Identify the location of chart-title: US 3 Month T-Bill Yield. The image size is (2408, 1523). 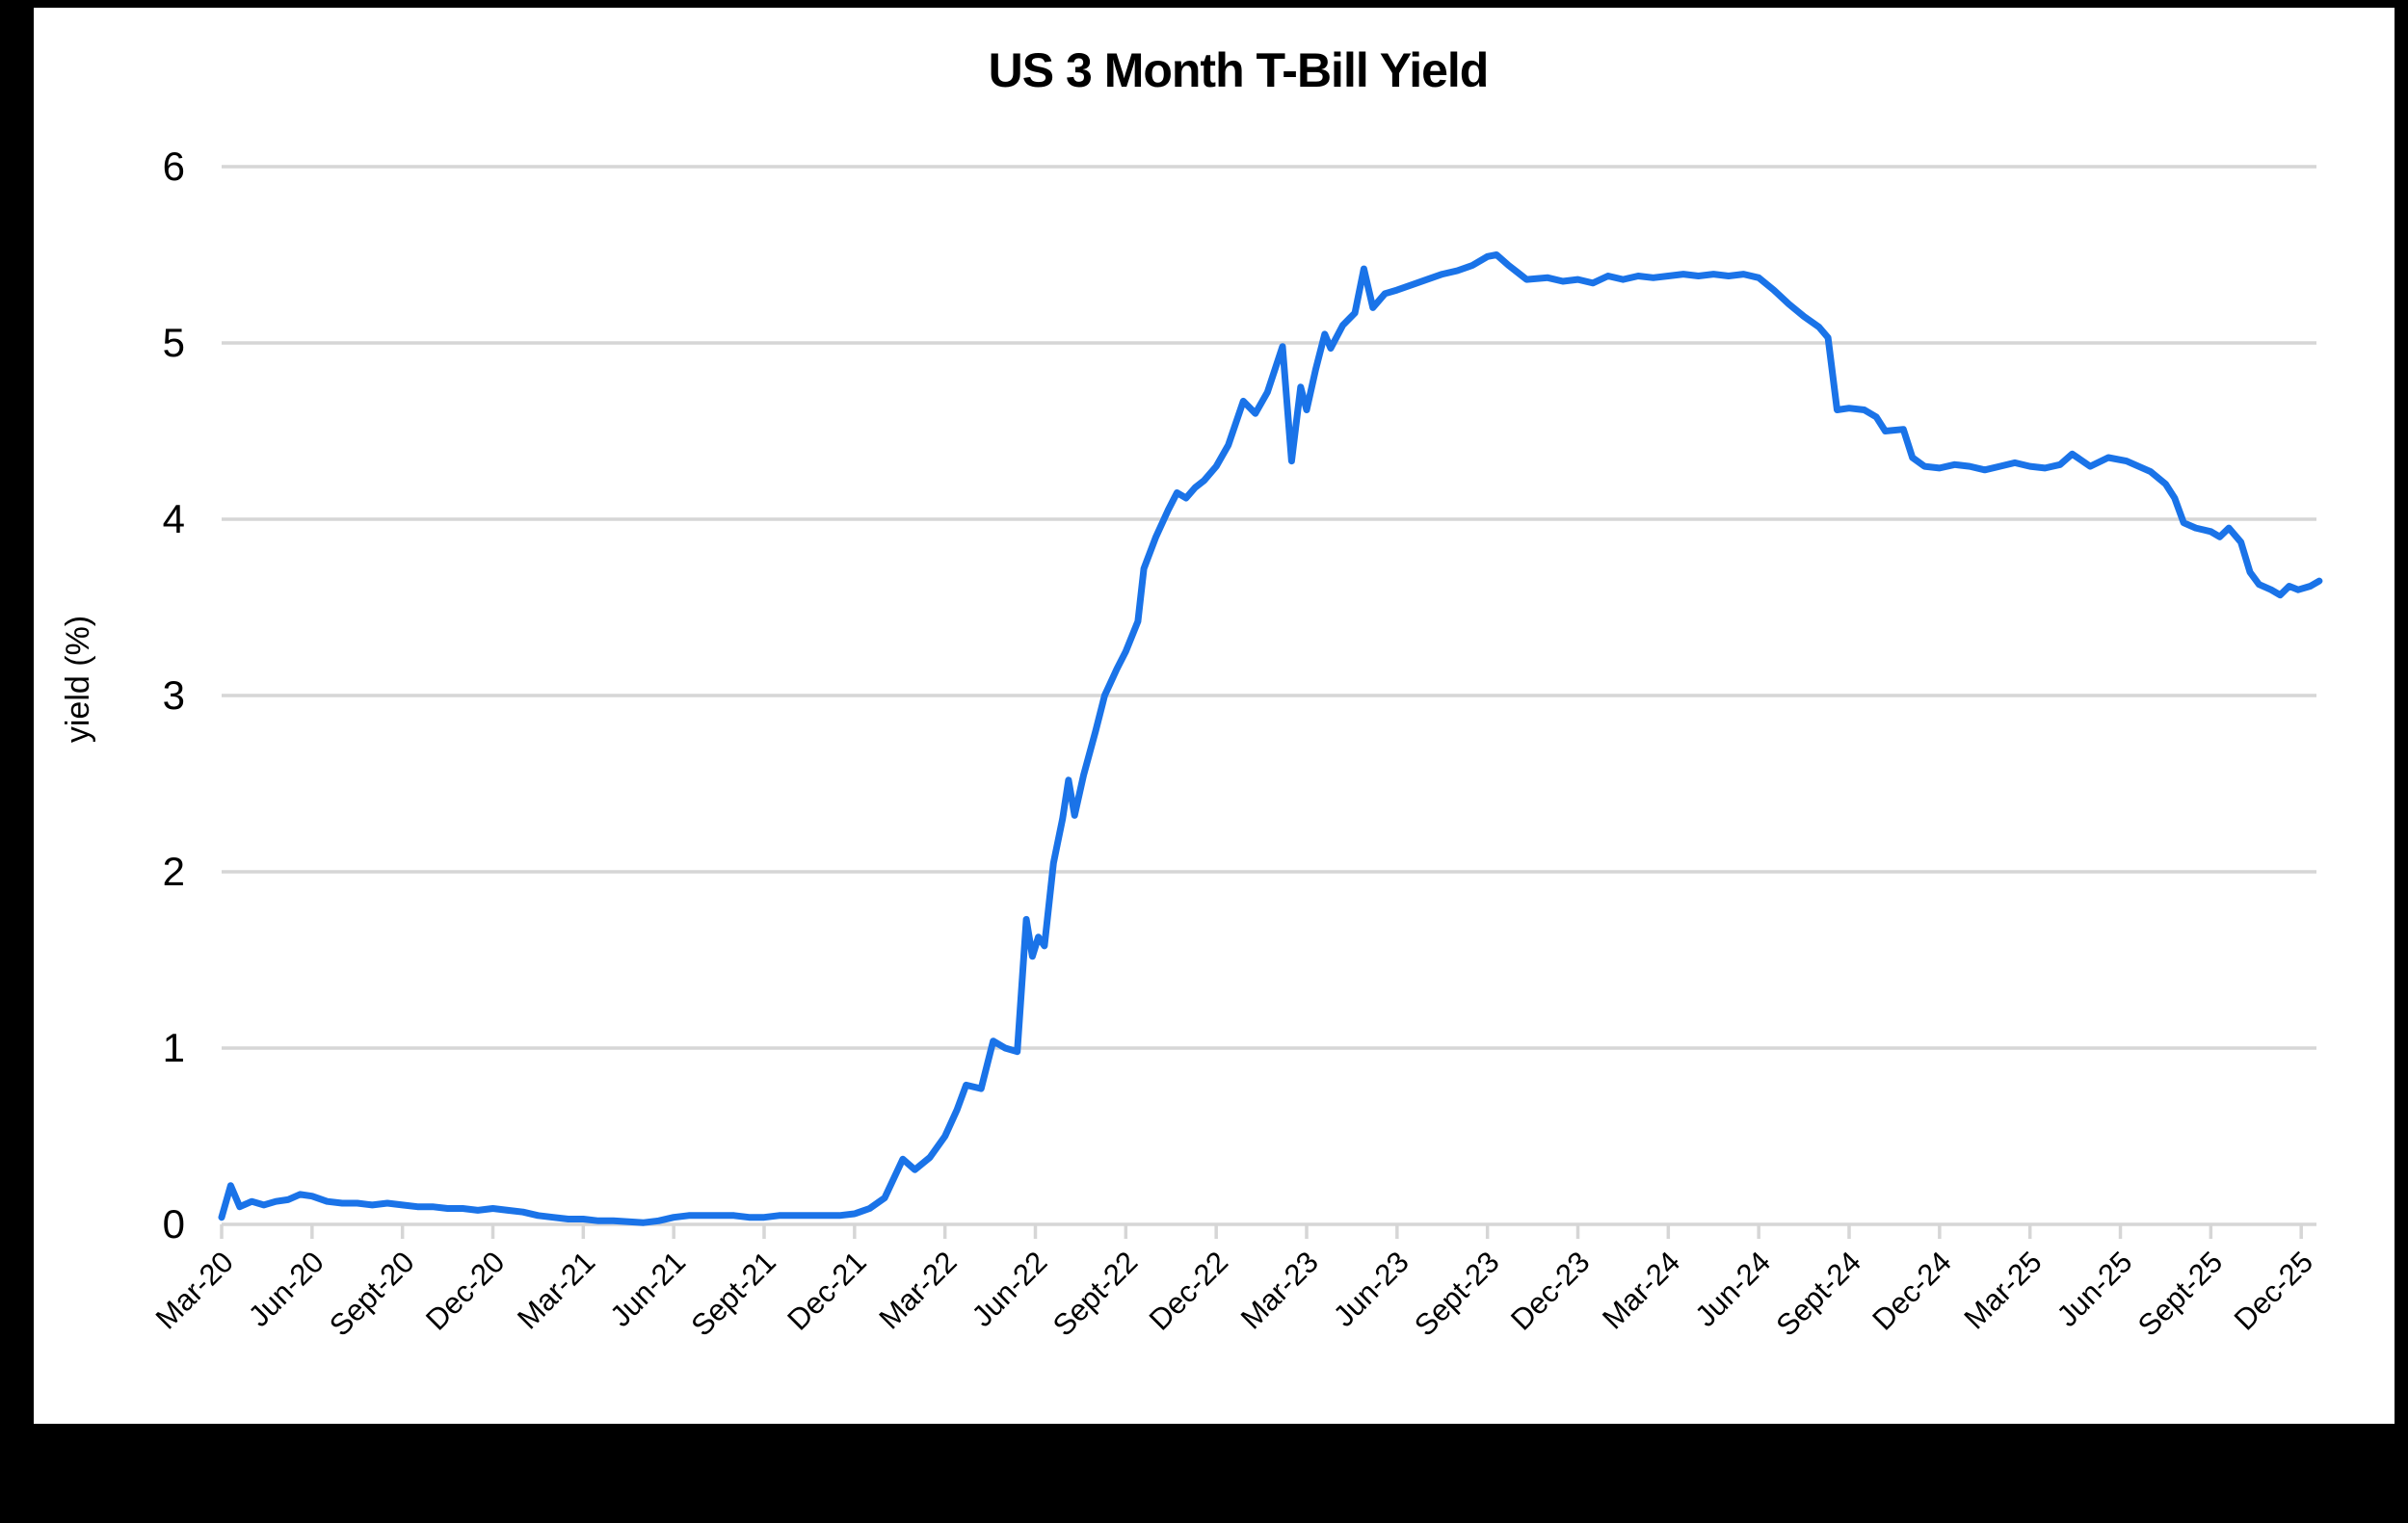
(1239, 70).